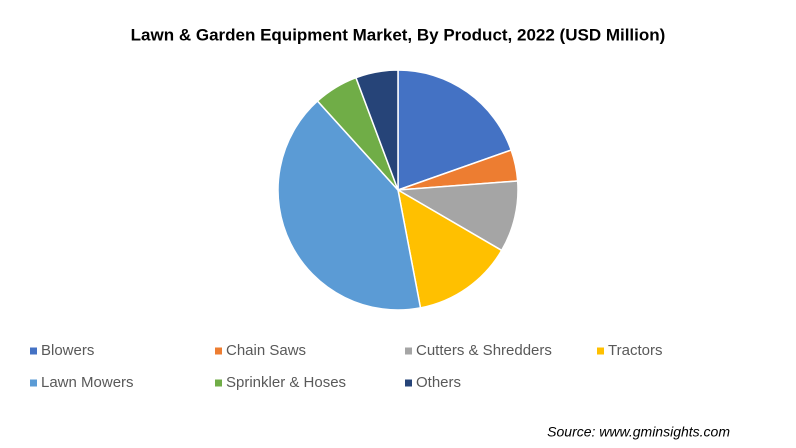 This screenshot has height=448, width=796. What do you see at coordinates (484, 350) in the screenshot?
I see `legend-label: Cutters & Shredders` at bounding box center [484, 350].